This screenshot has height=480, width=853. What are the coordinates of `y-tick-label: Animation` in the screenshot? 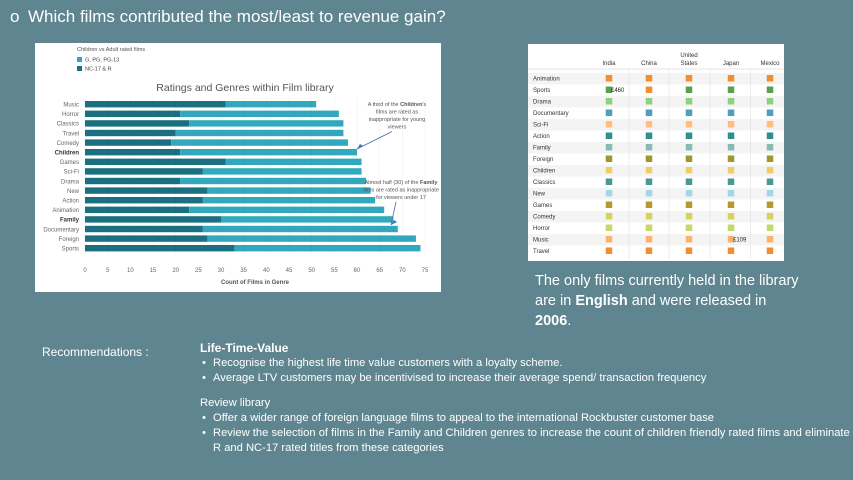 It's located at (65, 211).